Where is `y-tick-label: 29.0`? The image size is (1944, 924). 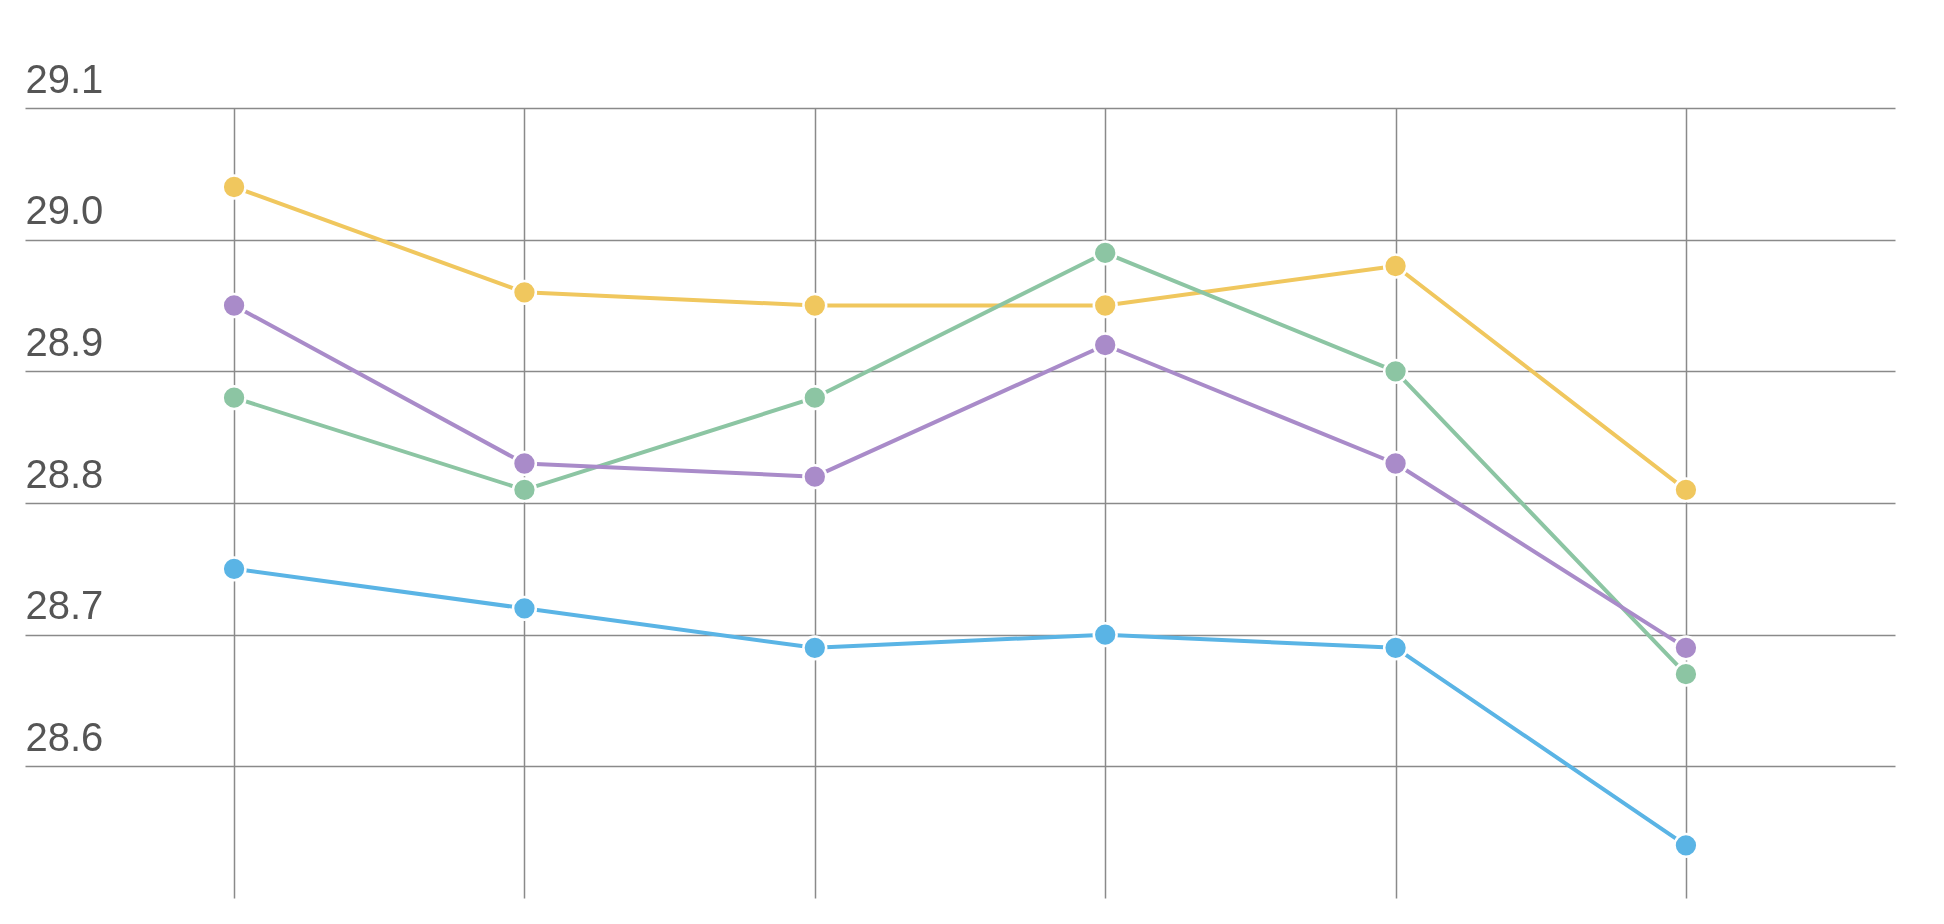 y-tick-label: 29.0 is located at coordinates (64, 210).